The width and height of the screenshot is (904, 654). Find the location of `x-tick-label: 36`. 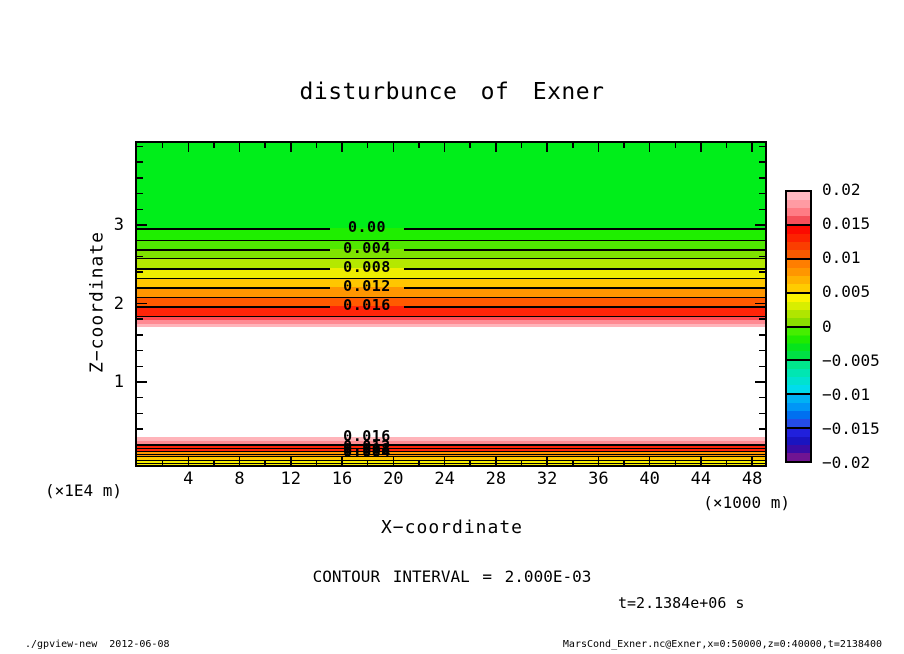

x-tick-label: 36 is located at coordinates (598, 479).